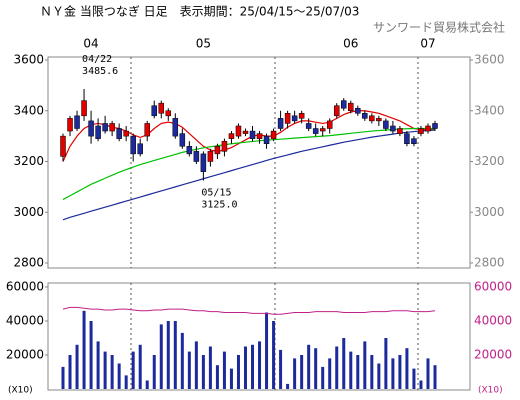 This screenshot has height=400, width=520. What do you see at coordinates (28, 263) in the screenshot?
I see `y-tick-label: 2800` at bounding box center [28, 263].